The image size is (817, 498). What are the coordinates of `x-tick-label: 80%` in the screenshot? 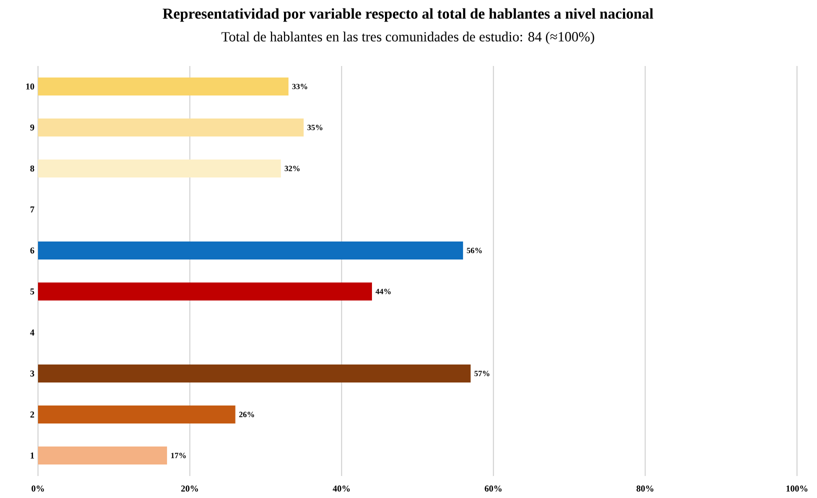 It's located at (645, 489).